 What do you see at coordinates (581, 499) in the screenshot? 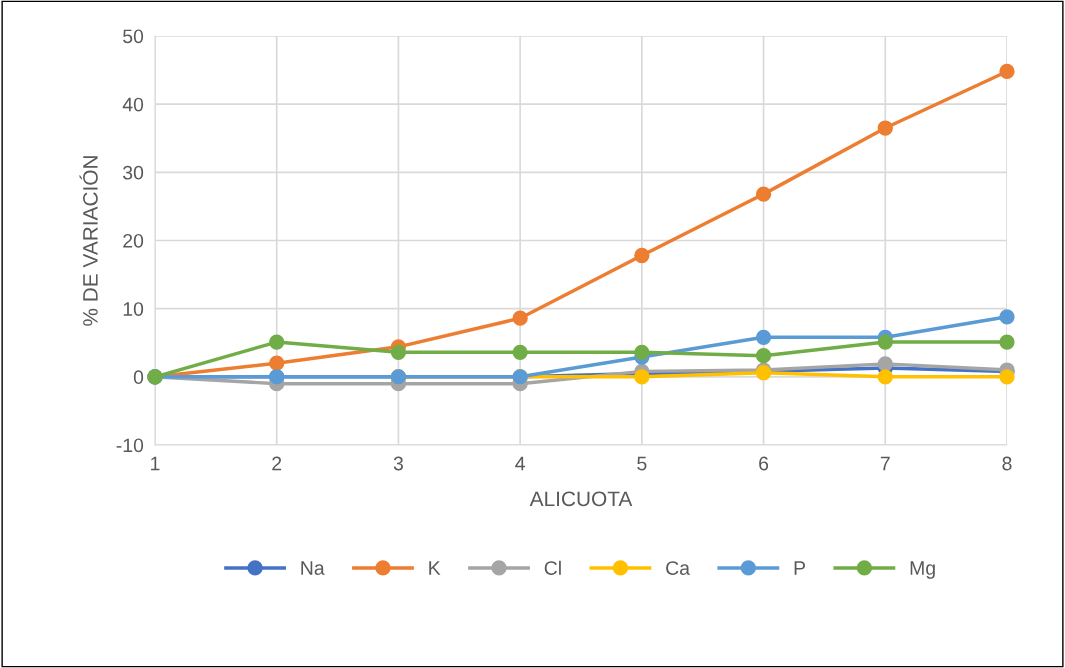
I see `x-axis-title: ALICUOTA` at bounding box center [581, 499].